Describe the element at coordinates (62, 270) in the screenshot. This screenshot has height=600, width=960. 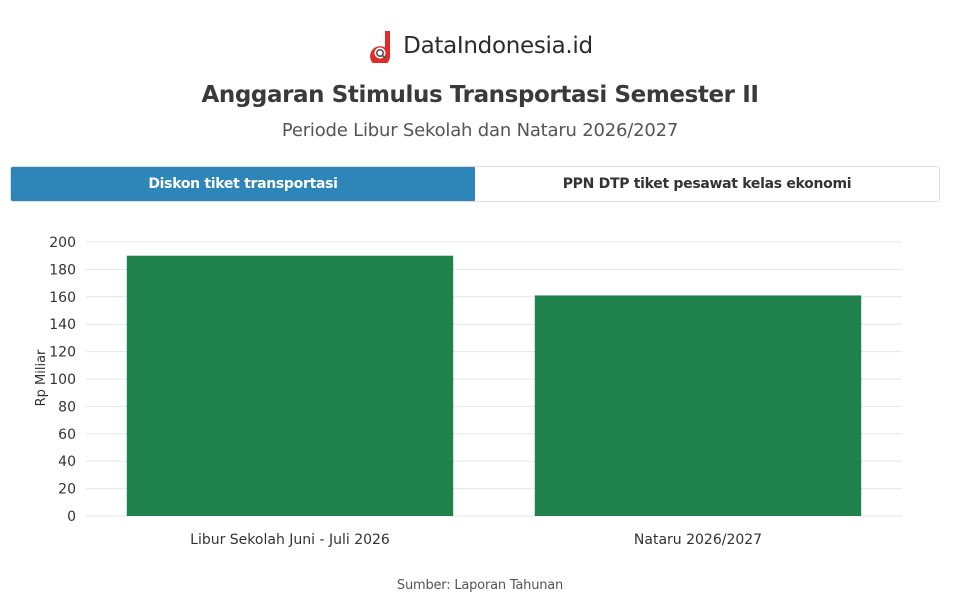
I see `y-tick-label: 180` at that location.